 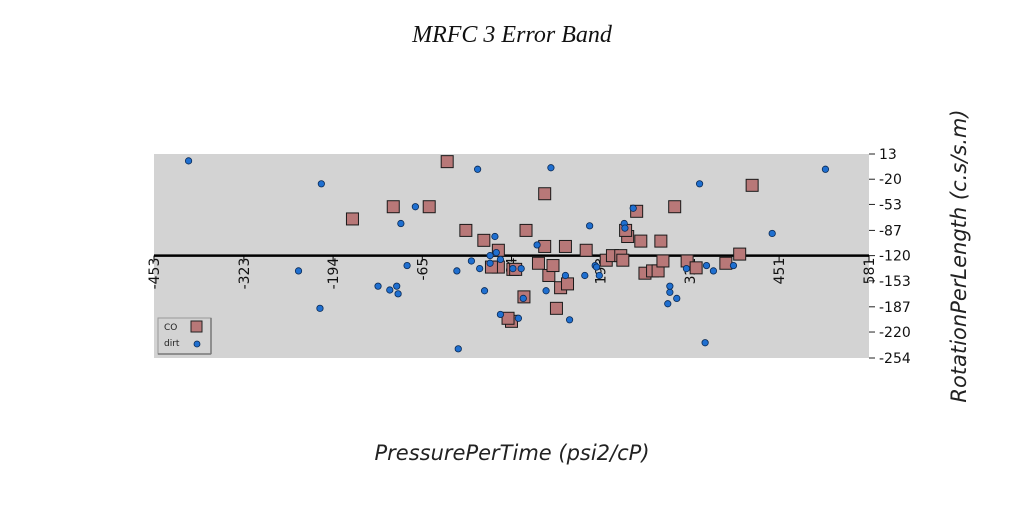 I want to click on y-tick-label: -120, so click(x=895, y=257).